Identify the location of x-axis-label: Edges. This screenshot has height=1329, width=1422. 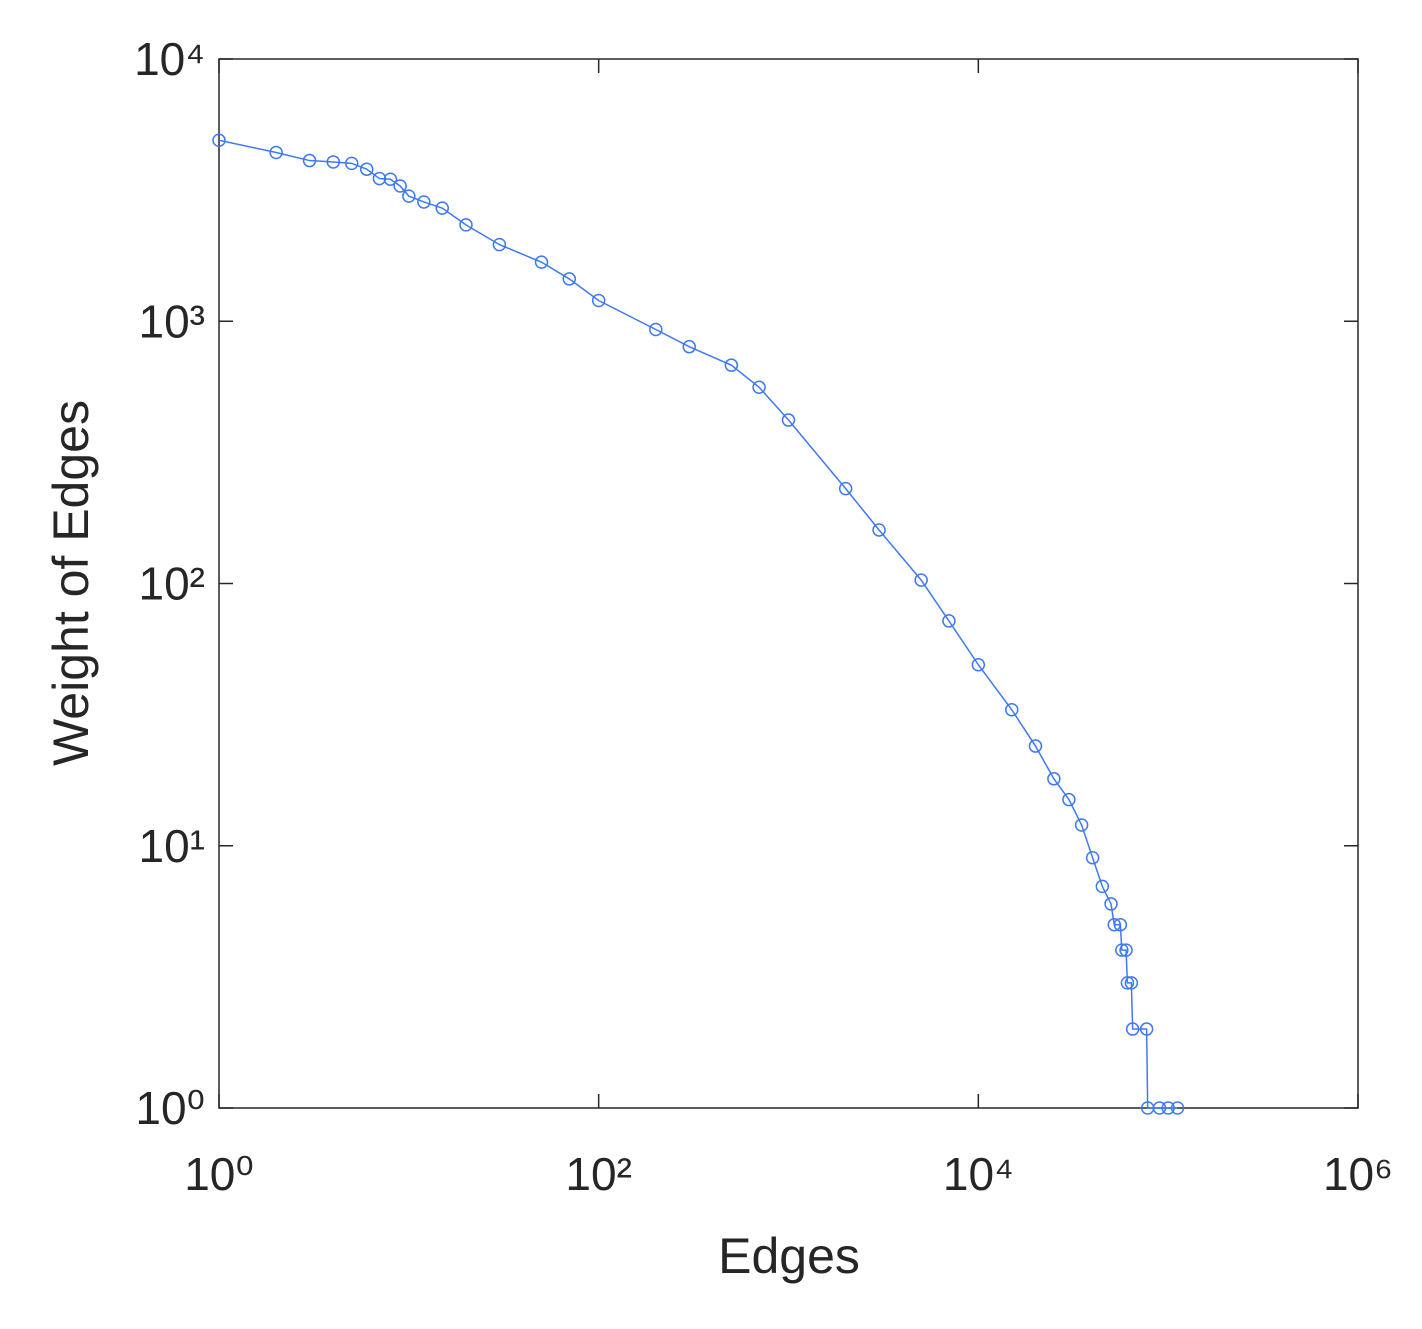
(789, 1256).